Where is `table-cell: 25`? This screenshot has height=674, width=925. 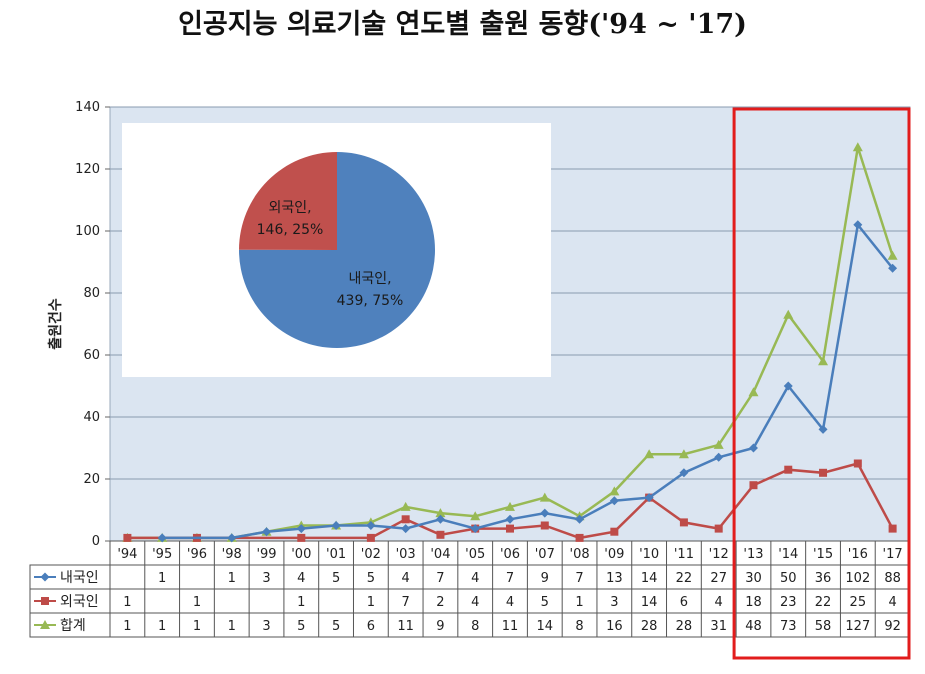 table-cell: 25 is located at coordinates (858, 602).